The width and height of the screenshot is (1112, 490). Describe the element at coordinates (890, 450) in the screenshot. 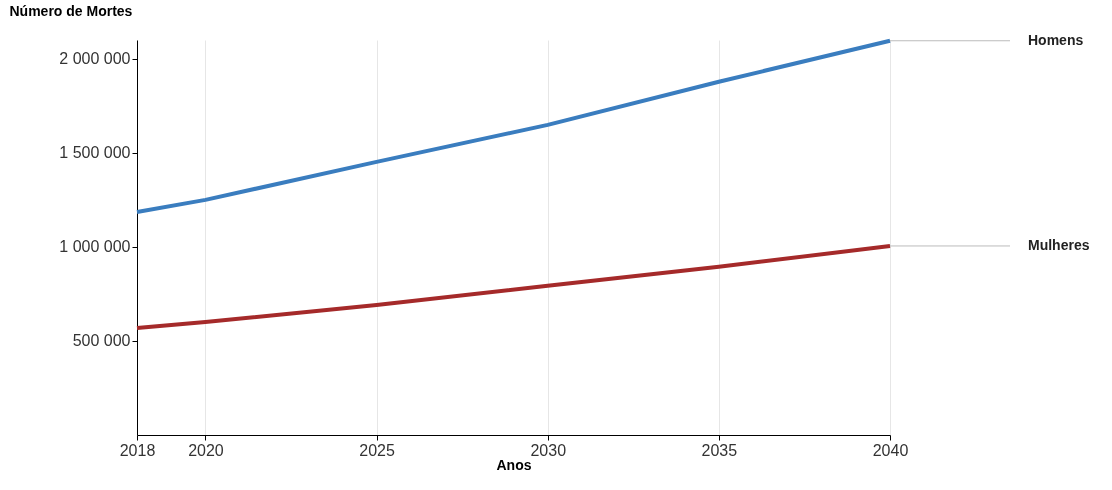

I see `x-tick-label: 2040` at that location.